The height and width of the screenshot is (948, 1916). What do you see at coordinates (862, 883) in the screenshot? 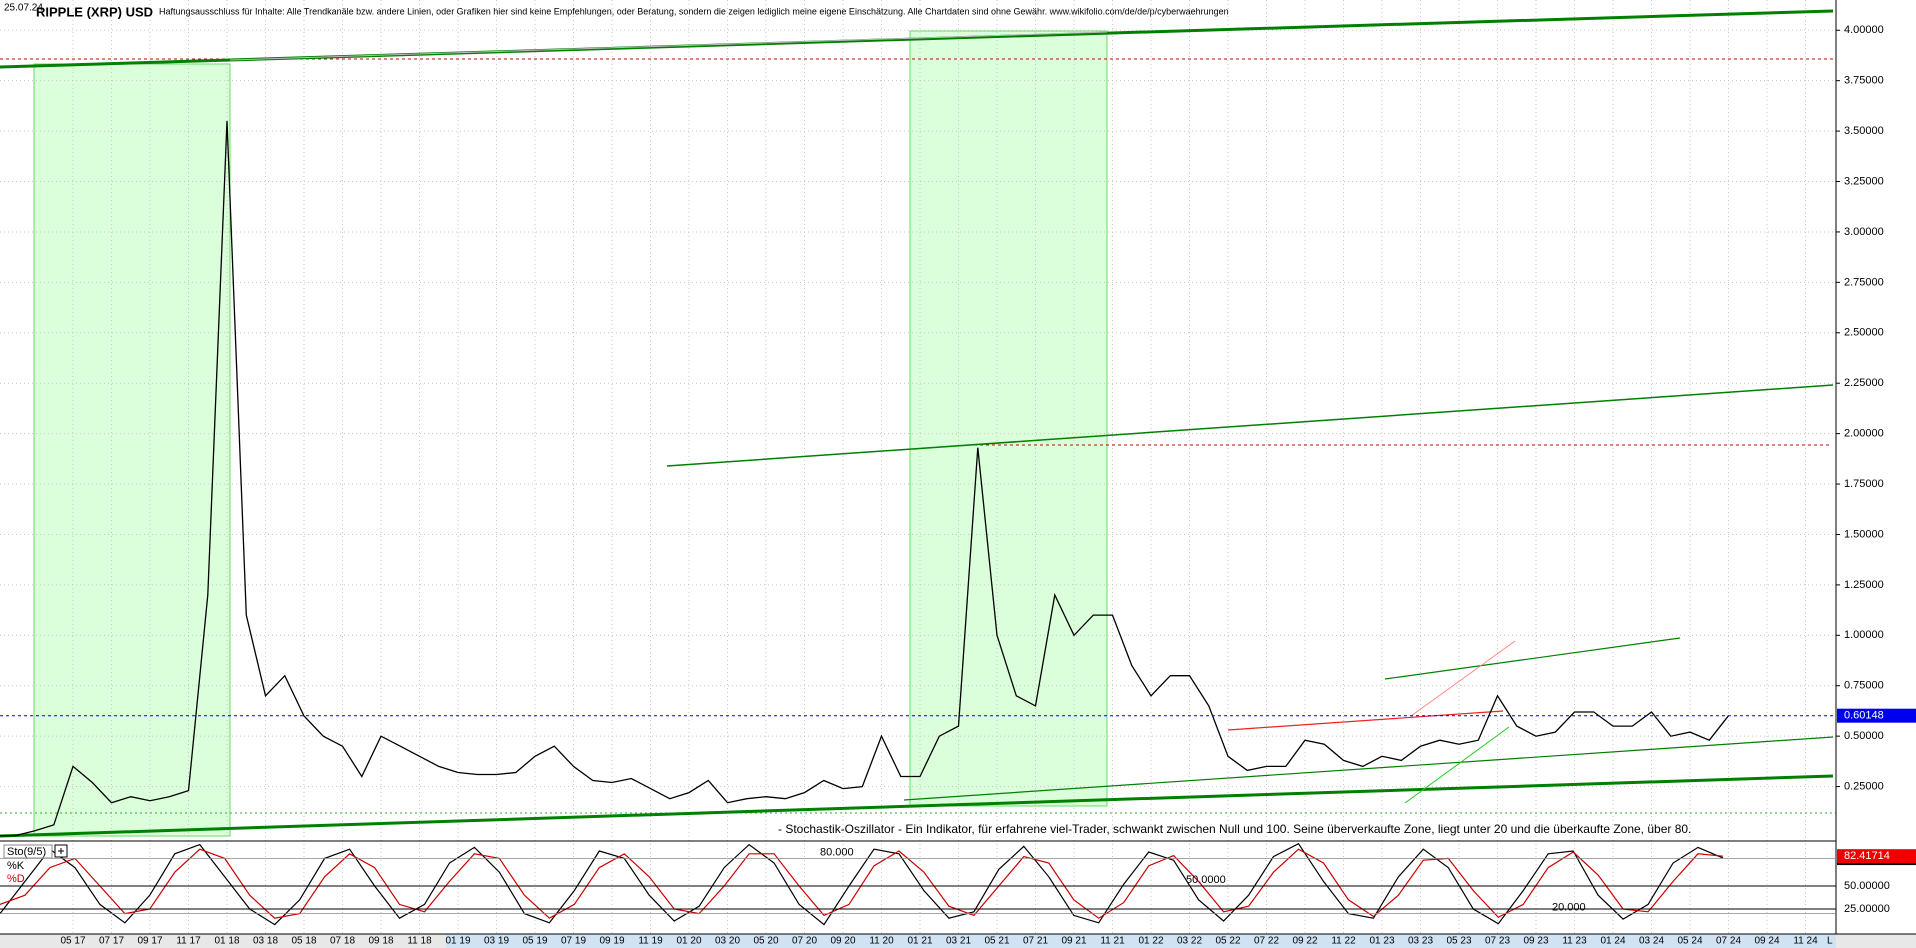
I see `stoch-line` at bounding box center [862, 883].